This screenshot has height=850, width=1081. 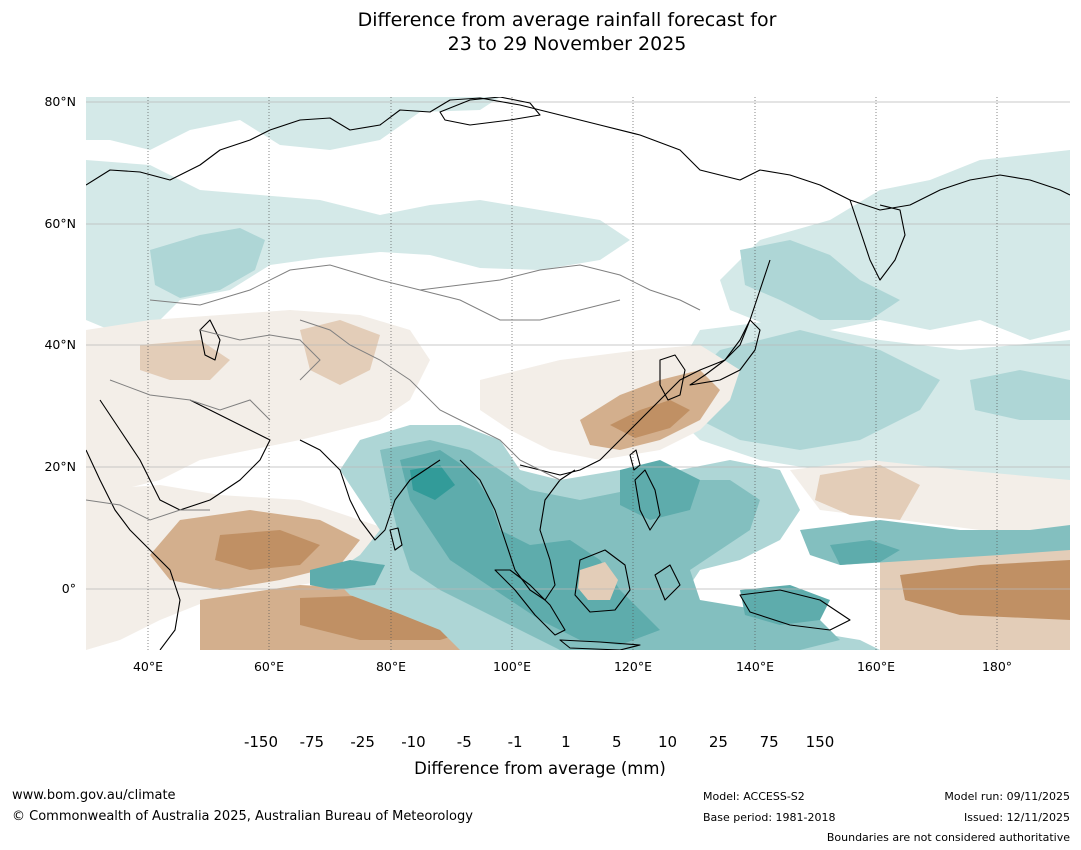 I want to click on footer-model-run: Model run: 09/11/2025, so click(x=1007, y=796).